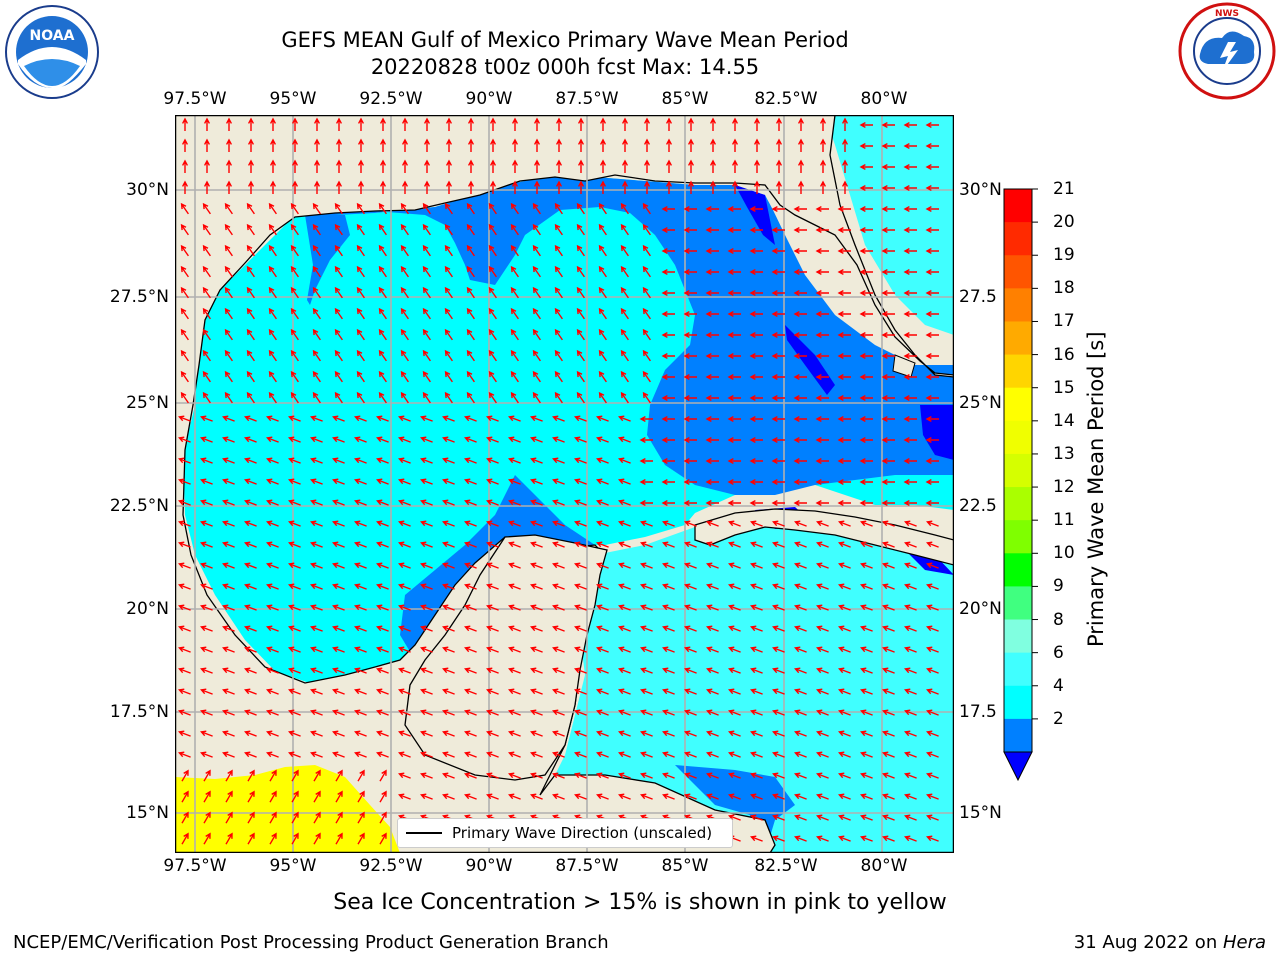 The image size is (1280, 960). I want to click on colorbar-frame, so click(1018, 470).